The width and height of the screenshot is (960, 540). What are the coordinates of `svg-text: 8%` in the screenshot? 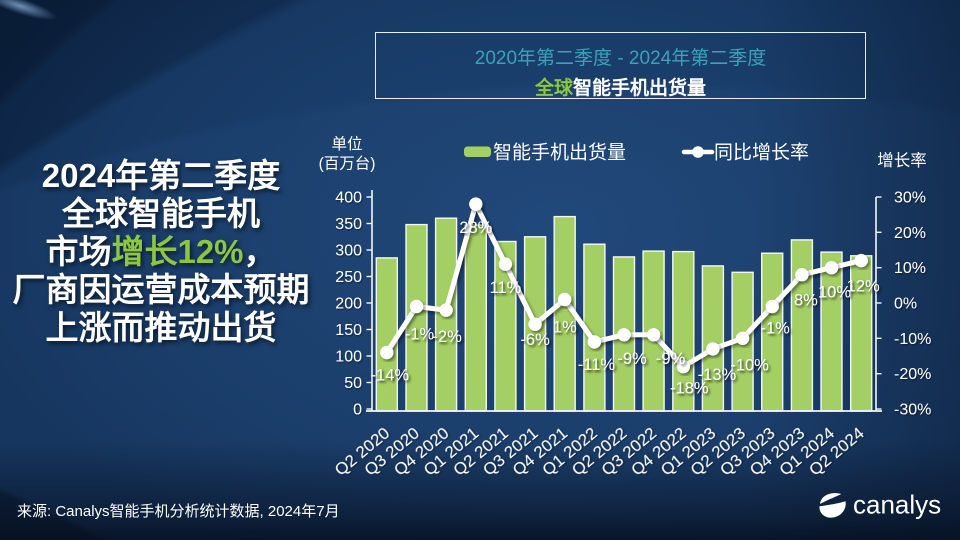 It's located at (806, 301).